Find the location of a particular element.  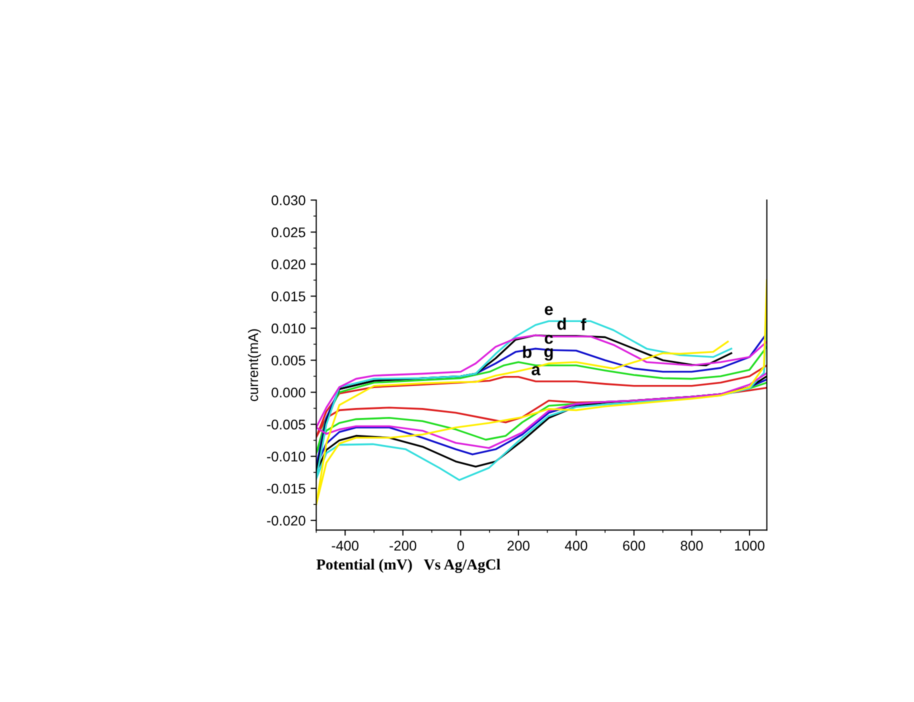

y-tick-label: -0.015 is located at coordinates (286, 489).